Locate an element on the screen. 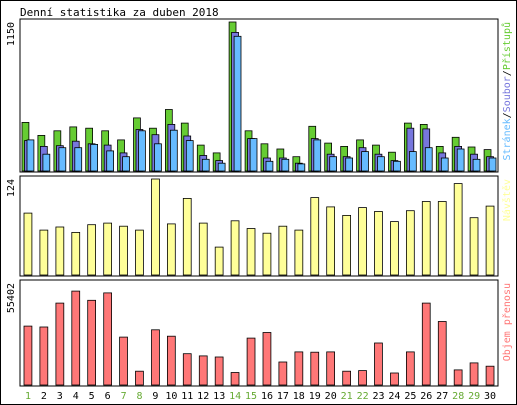 Image resolution: width=517 pixels, height=405 pixels. bar-hits-Stránek-9 is located at coordinates (158, 157).